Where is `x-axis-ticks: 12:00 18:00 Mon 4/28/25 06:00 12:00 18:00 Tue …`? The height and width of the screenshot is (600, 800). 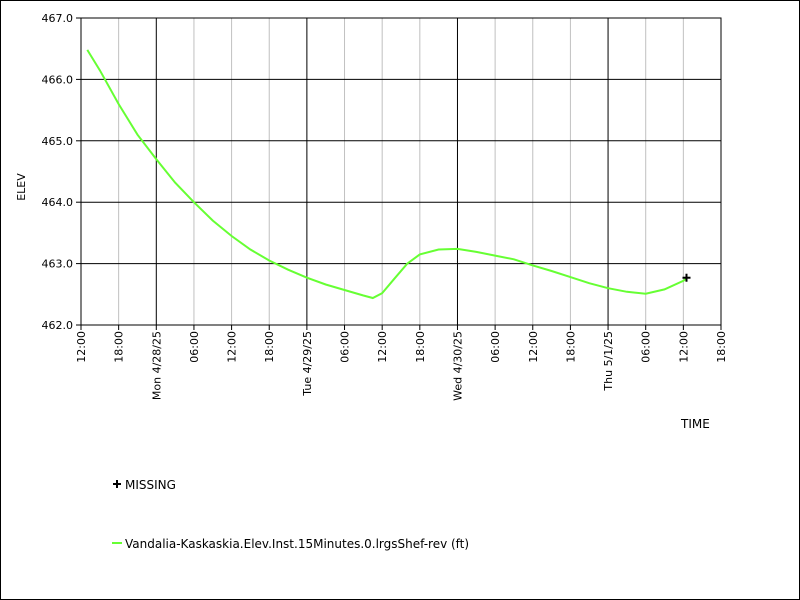
x-axis-ticks: 12:00 18:00 Mon 4/28/25 06:00 12:00 18:00 Tue … is located at coordinates (401, 363).